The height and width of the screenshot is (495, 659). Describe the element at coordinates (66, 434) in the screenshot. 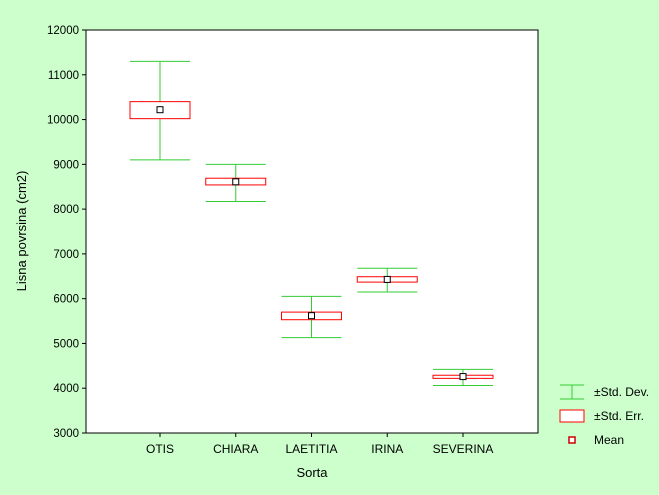

I see `y-tick-label: 3000` at that location.